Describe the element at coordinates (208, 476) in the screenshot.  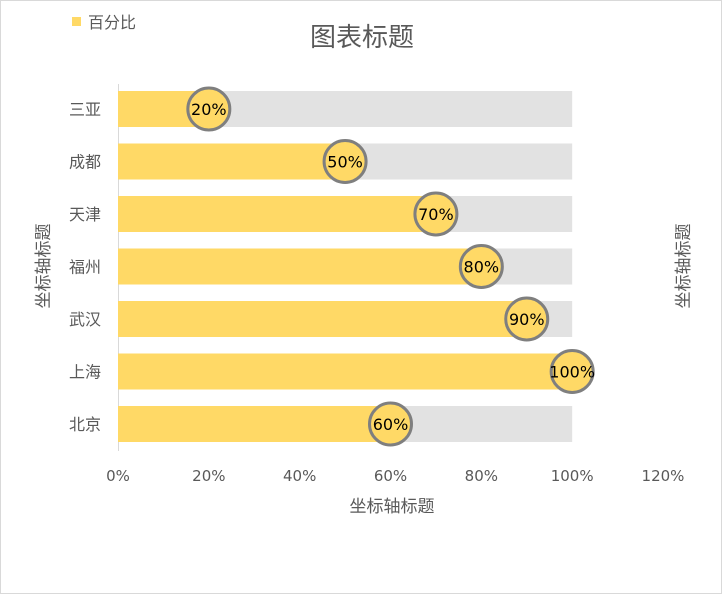
I see `x-tick-label: 20%` at that location.